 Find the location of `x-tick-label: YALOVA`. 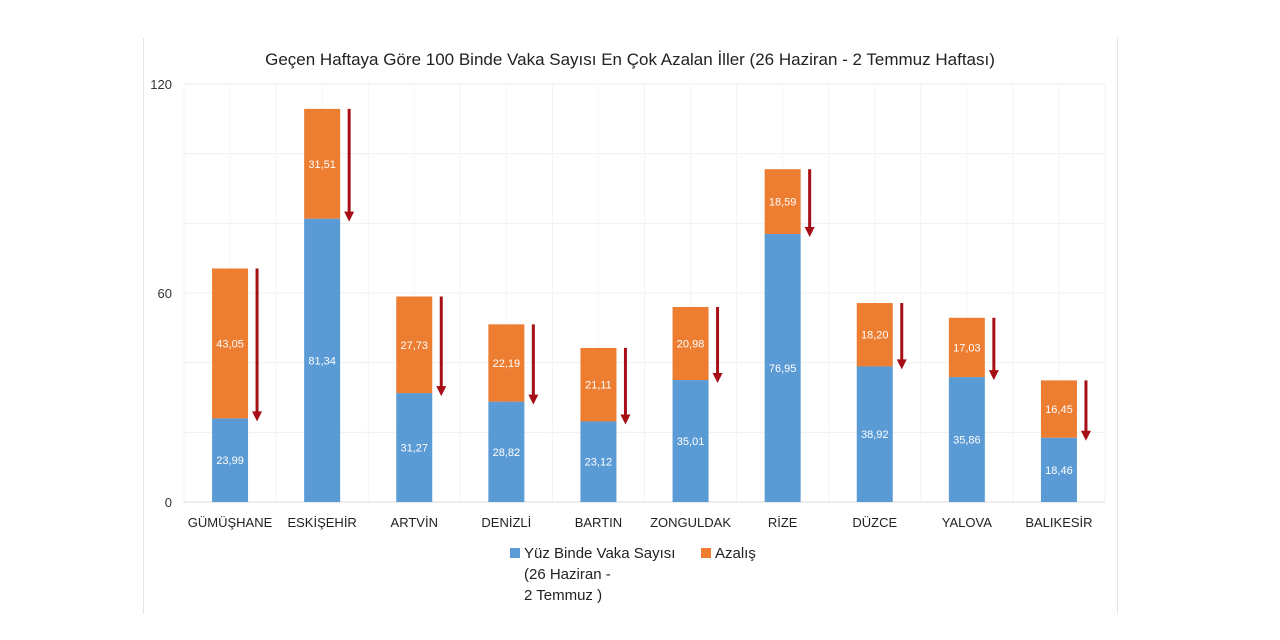

x-tick-label: YALOVA is located at coordinates (967, 522).